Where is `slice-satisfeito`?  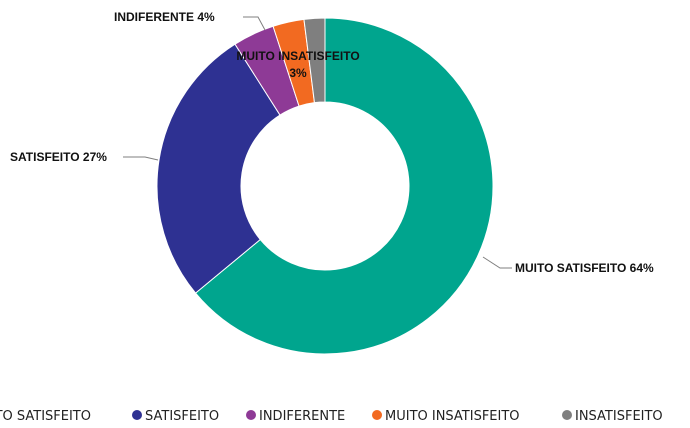 slice-satisfeito is located at coordinates (218, 168).